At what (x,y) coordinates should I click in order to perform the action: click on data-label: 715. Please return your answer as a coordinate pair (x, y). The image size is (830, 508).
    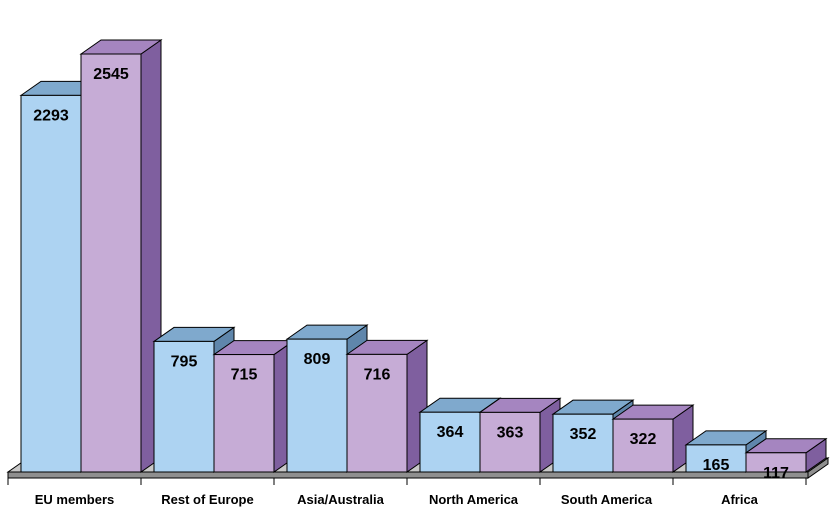
    Looking at the image, I should click on (244, 375).